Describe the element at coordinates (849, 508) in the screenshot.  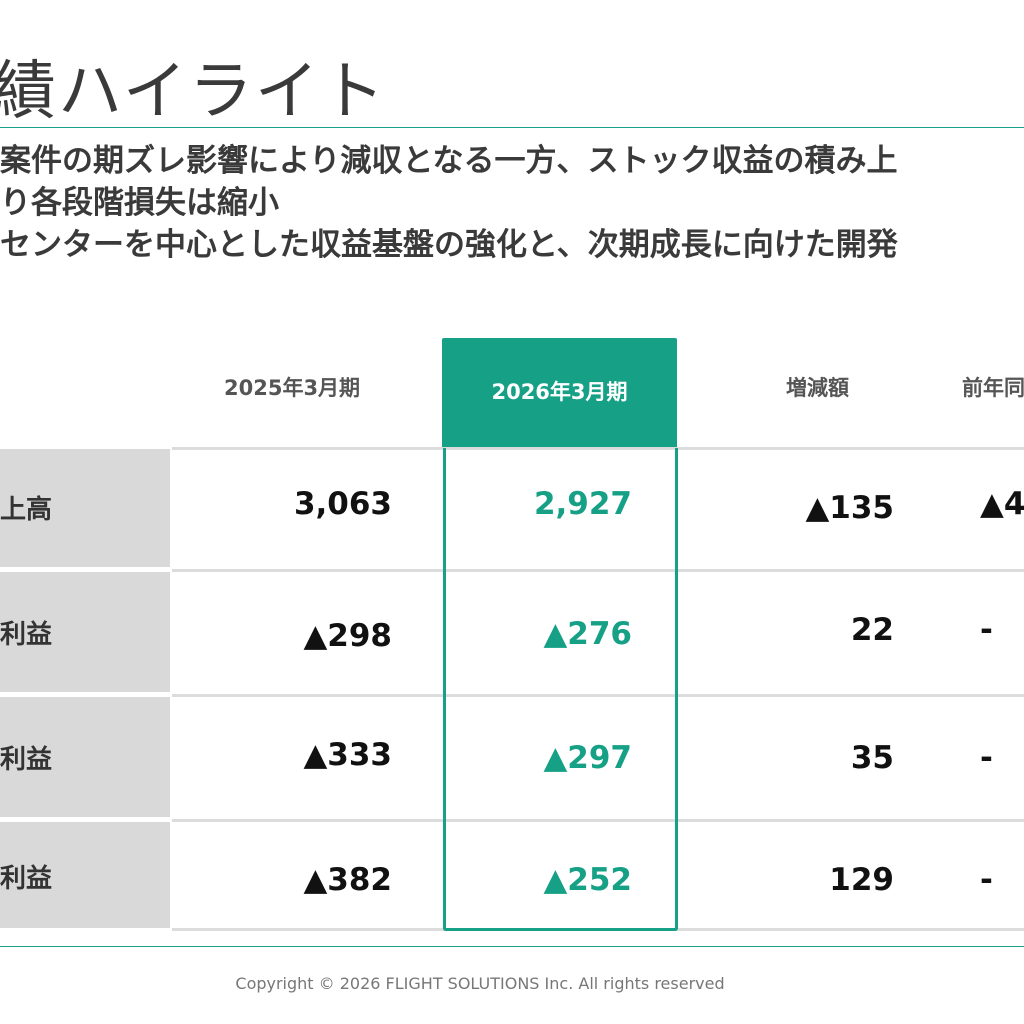
I see `table-cell-diff: ▲135` at that location.